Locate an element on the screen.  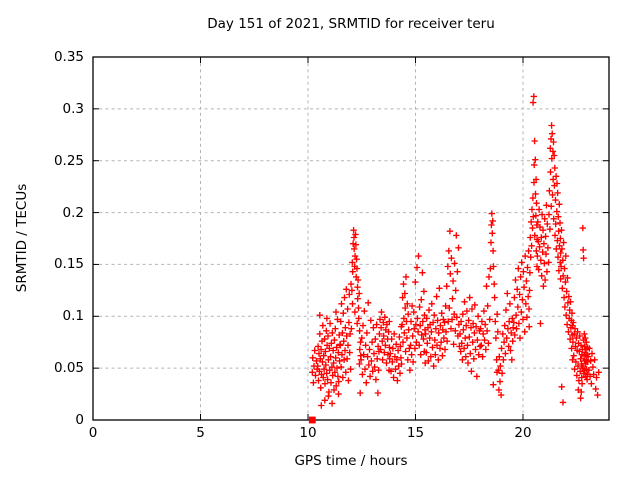
x-tick-label: 20 is located at coordinates (523, 433).